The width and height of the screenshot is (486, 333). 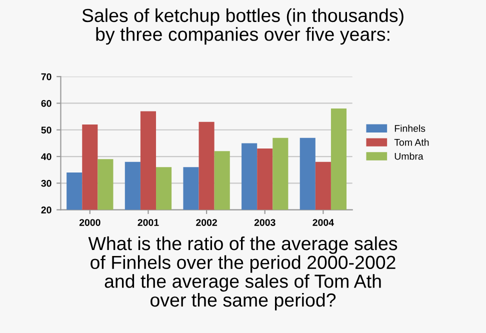 What do you see at coordinates (46, 210) in the screenshot?
I see `y-tick-label: 20` at bounding box center [46, 210].